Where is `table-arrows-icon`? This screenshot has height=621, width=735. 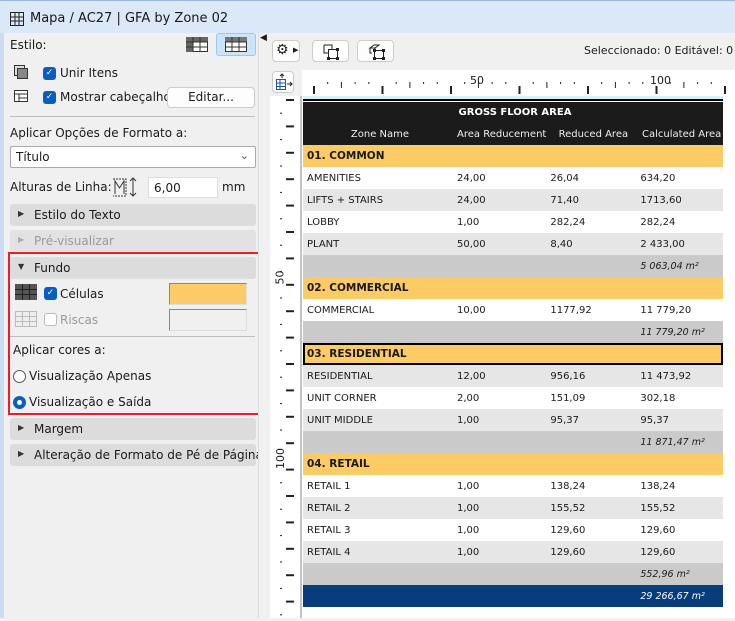 table-arrows-icon is located at coordinates (284, 81).